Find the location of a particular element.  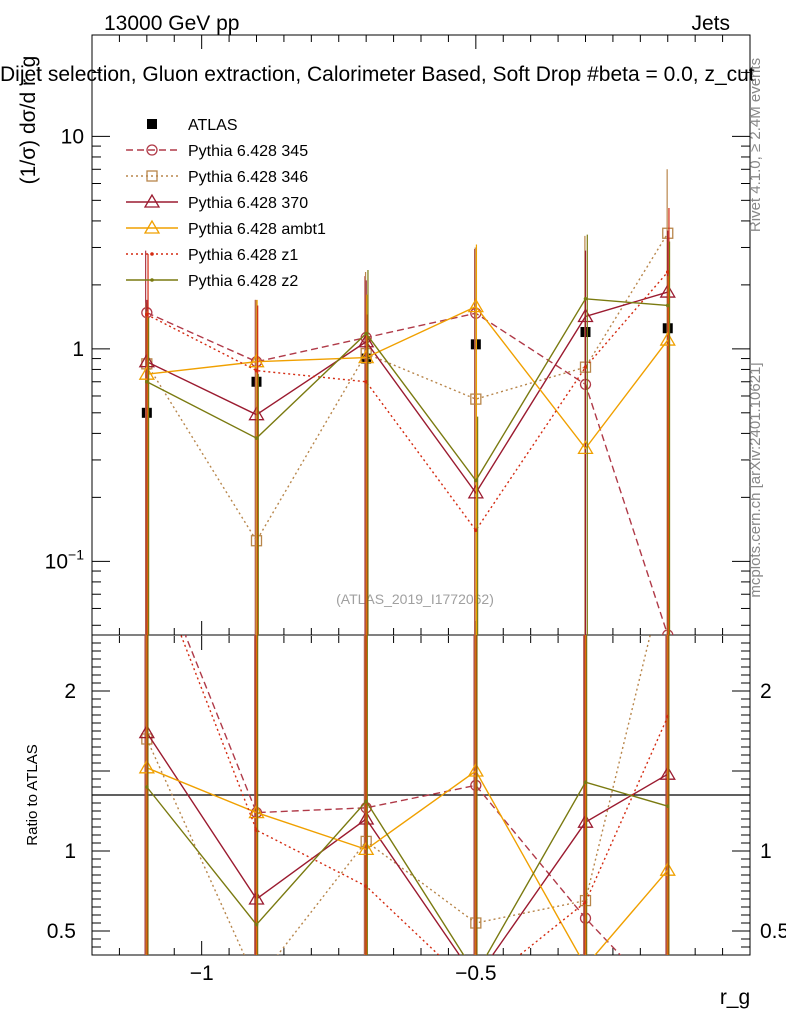

legend-label: Pythia 6.428 ambt1 is located at coordinates (257, 229).